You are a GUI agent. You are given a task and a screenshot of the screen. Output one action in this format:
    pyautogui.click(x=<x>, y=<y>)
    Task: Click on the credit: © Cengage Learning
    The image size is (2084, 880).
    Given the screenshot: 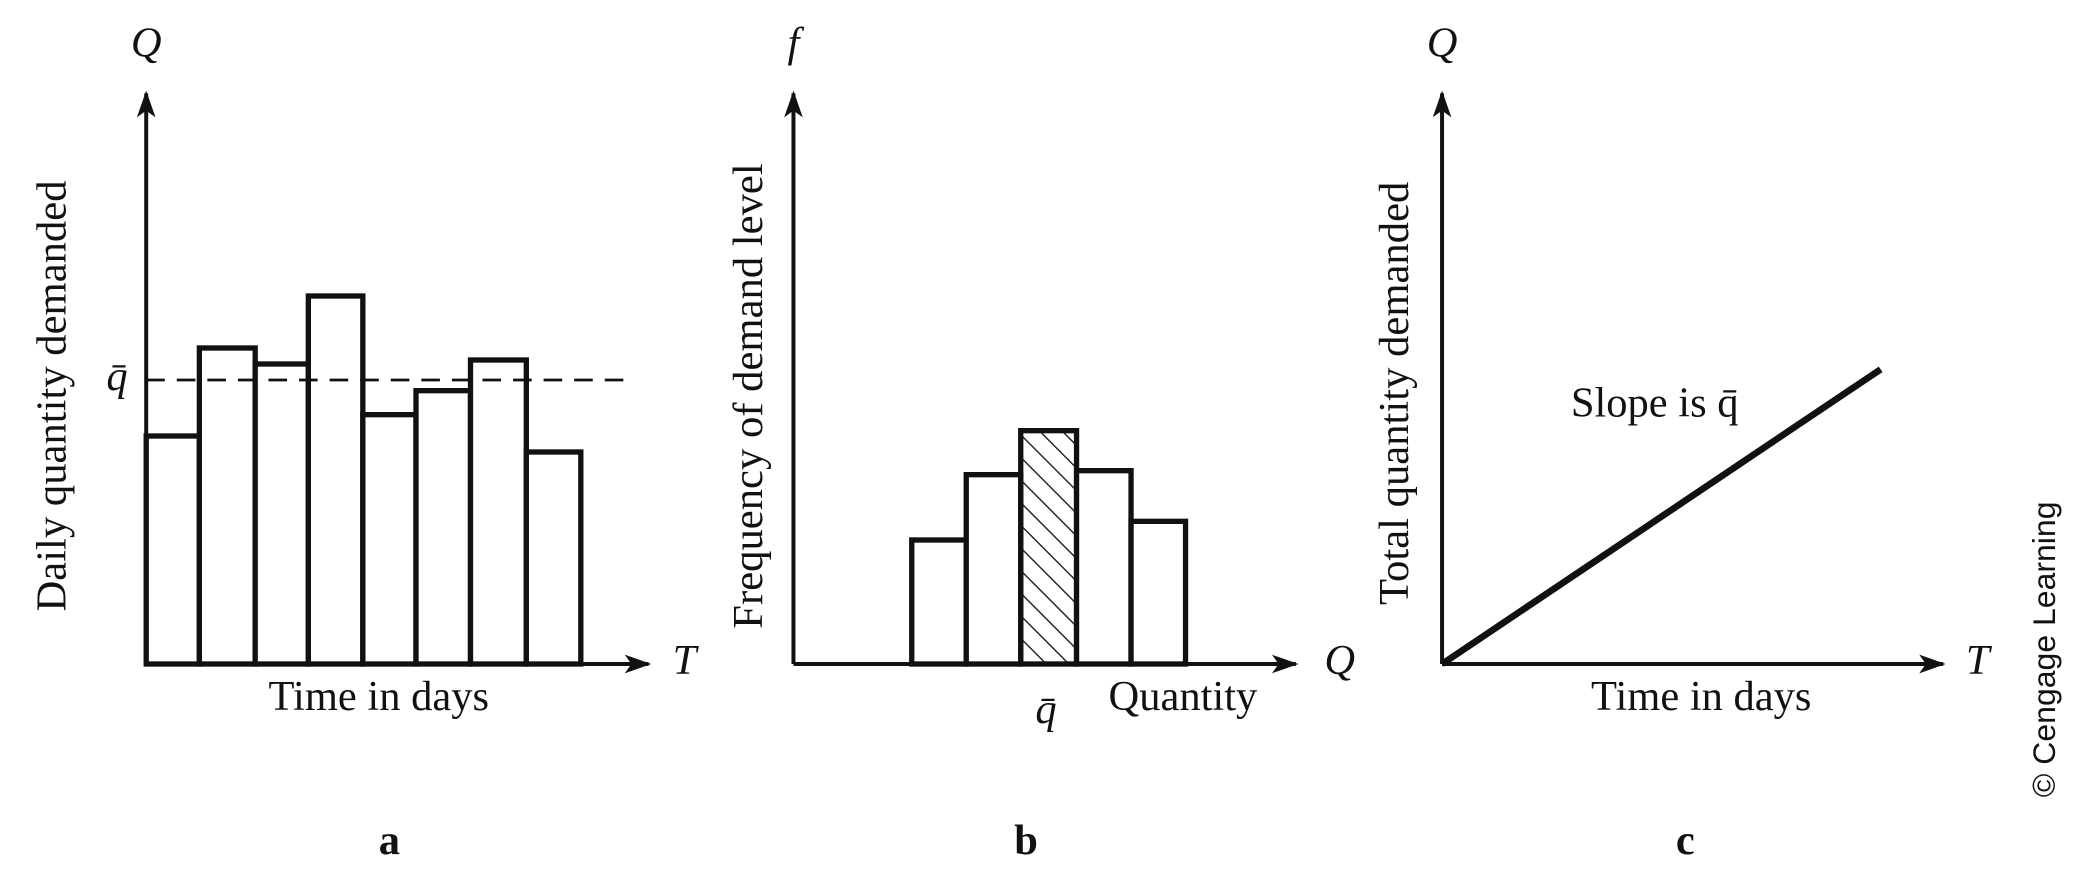 What is the action you would take?
    pyautogui.click(x=2044, y=649)
    